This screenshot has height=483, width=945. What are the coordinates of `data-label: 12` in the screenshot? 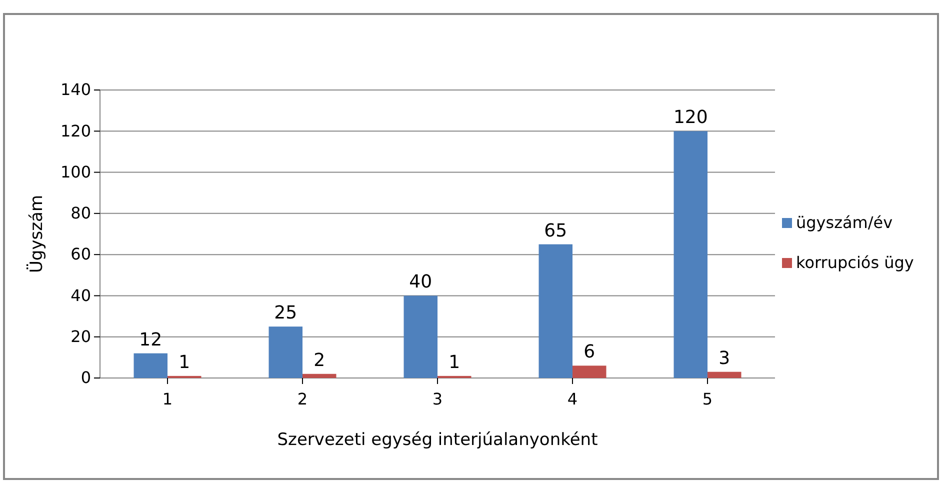 It's located at (150, 339).